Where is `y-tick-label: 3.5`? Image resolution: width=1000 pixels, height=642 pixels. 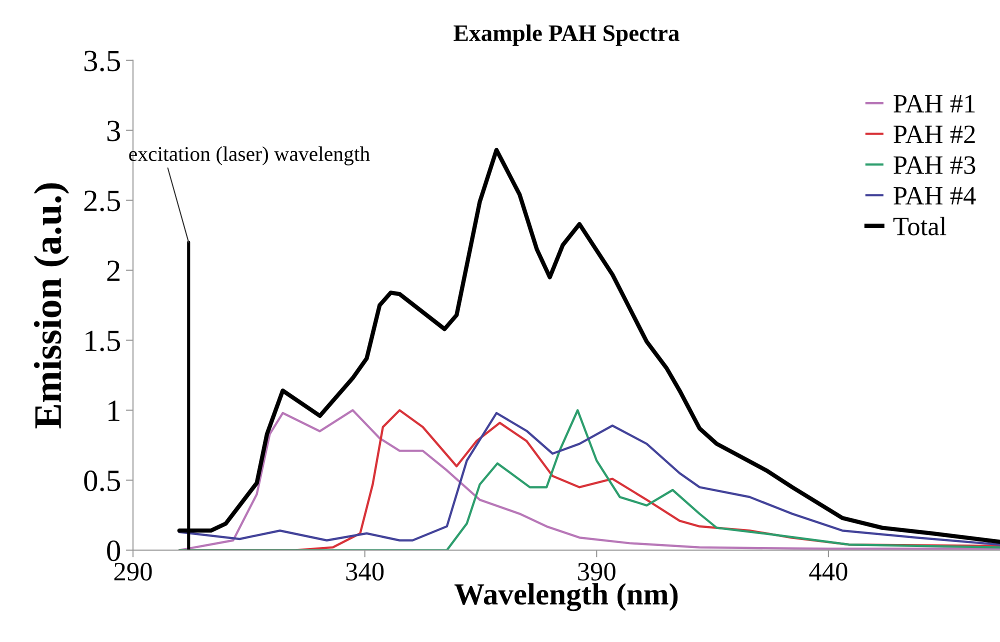
y-tick-label: 3.5 is located at coordinates (102, 61).